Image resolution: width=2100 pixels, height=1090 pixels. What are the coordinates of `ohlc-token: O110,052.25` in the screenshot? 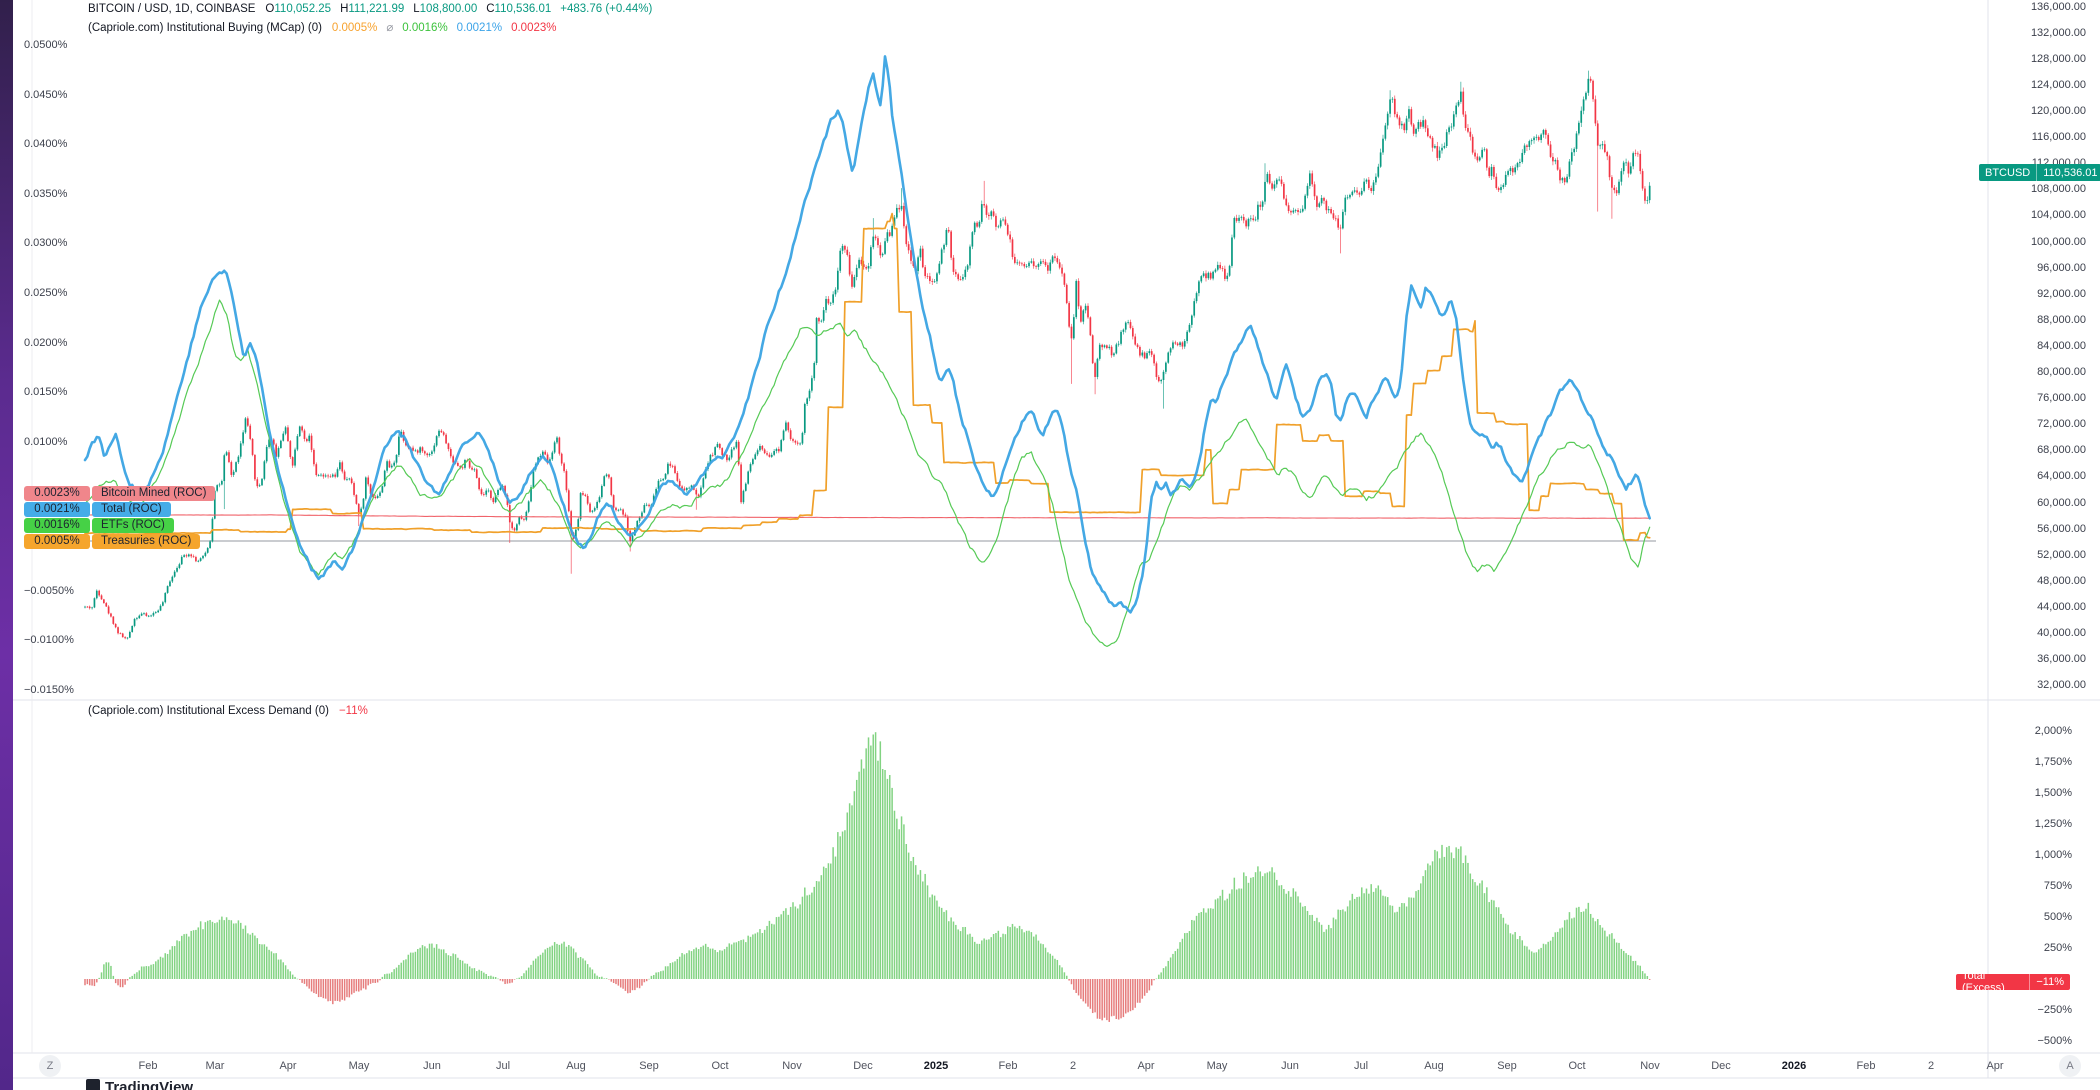 It's located at (298, 9).